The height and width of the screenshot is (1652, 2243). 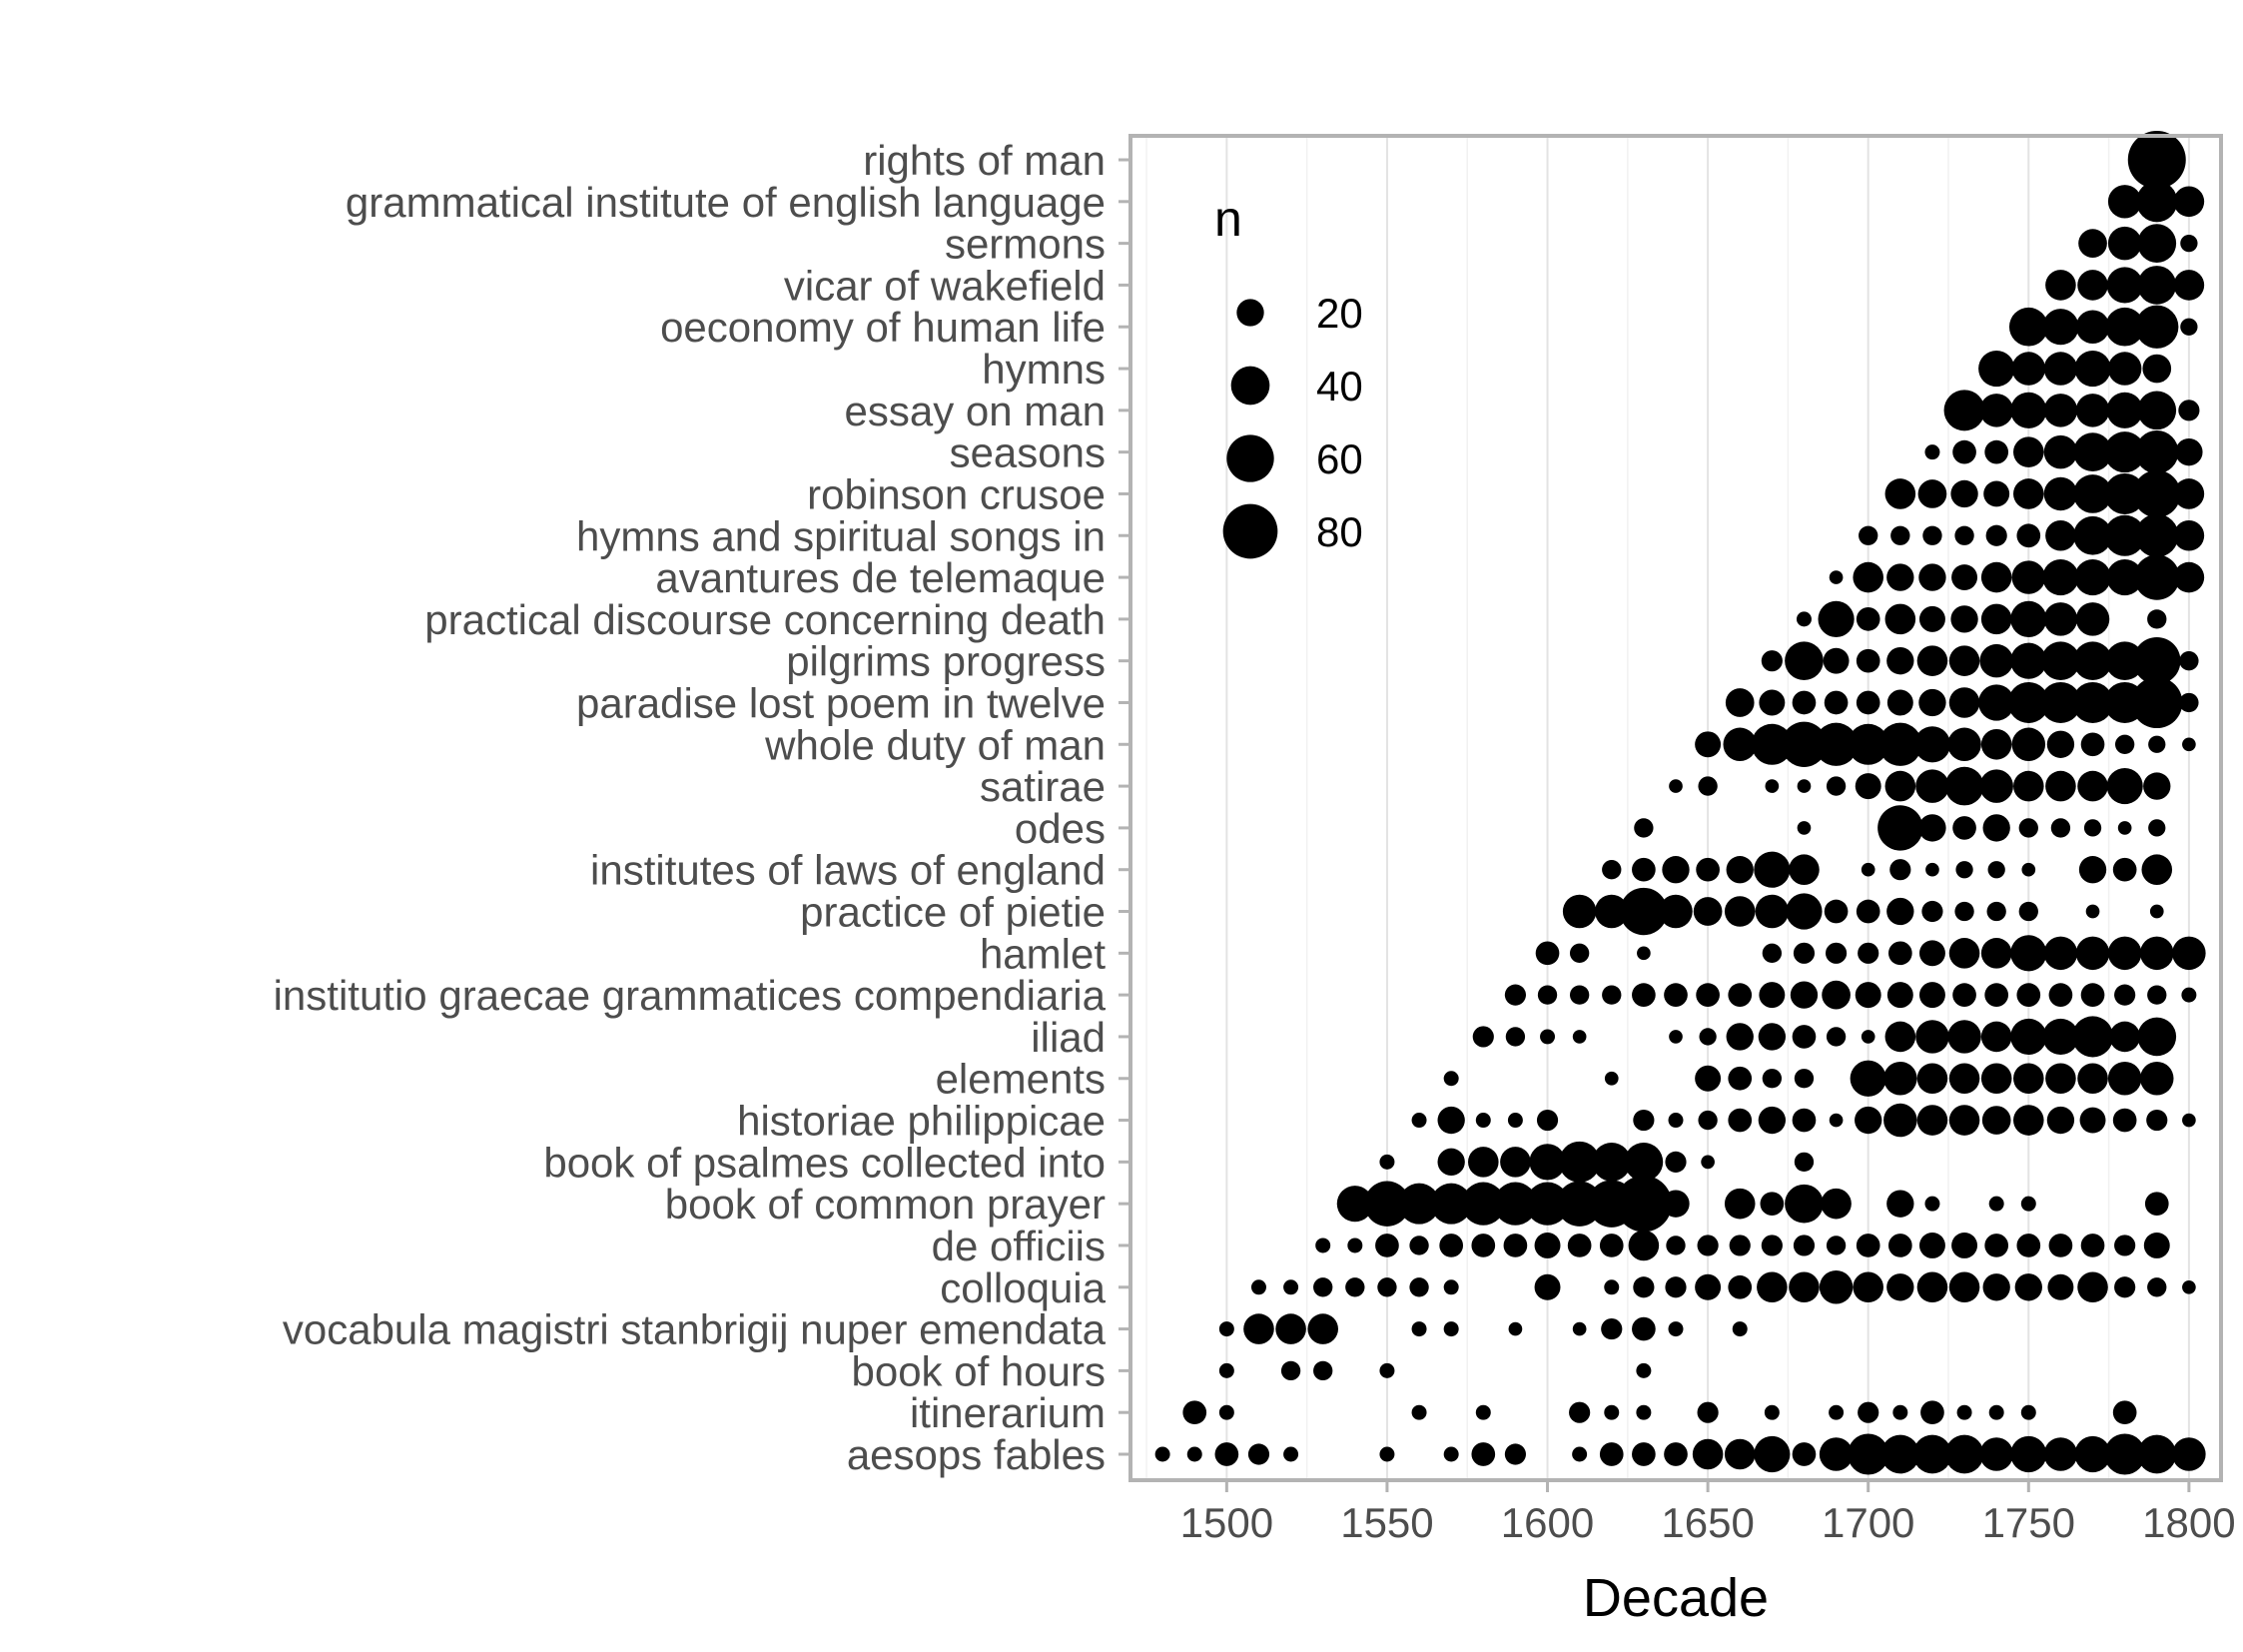 I want to click on y-tick-label: pilgrims progress, so click(x=946, y=661).